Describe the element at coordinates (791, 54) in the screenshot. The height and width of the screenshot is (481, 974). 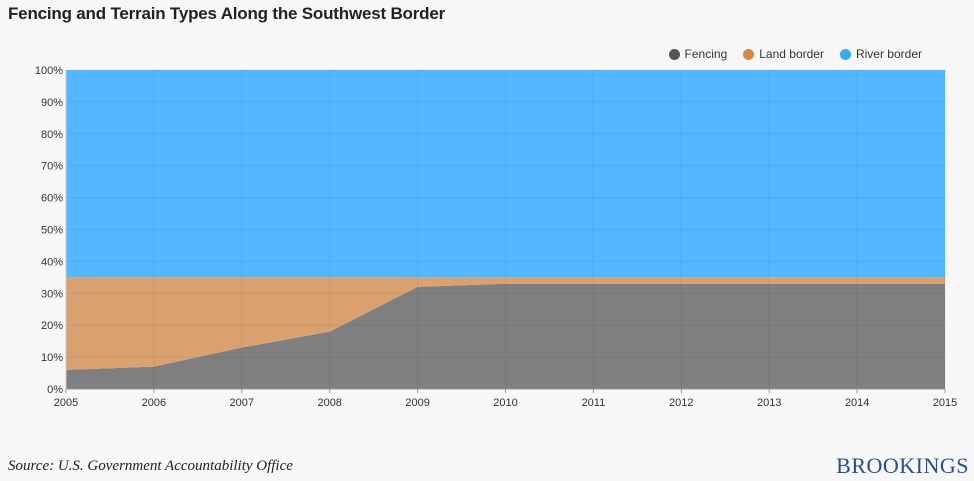
I see `legend-label-land-border: Land border` at that location.